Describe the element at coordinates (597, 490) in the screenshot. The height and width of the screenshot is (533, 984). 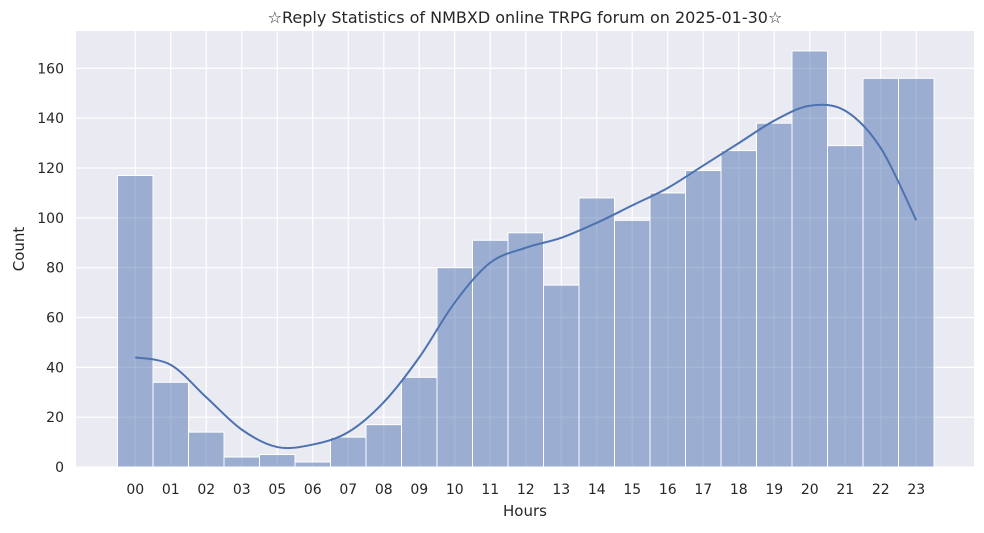
I see `x-tick-label: 14` at that location.